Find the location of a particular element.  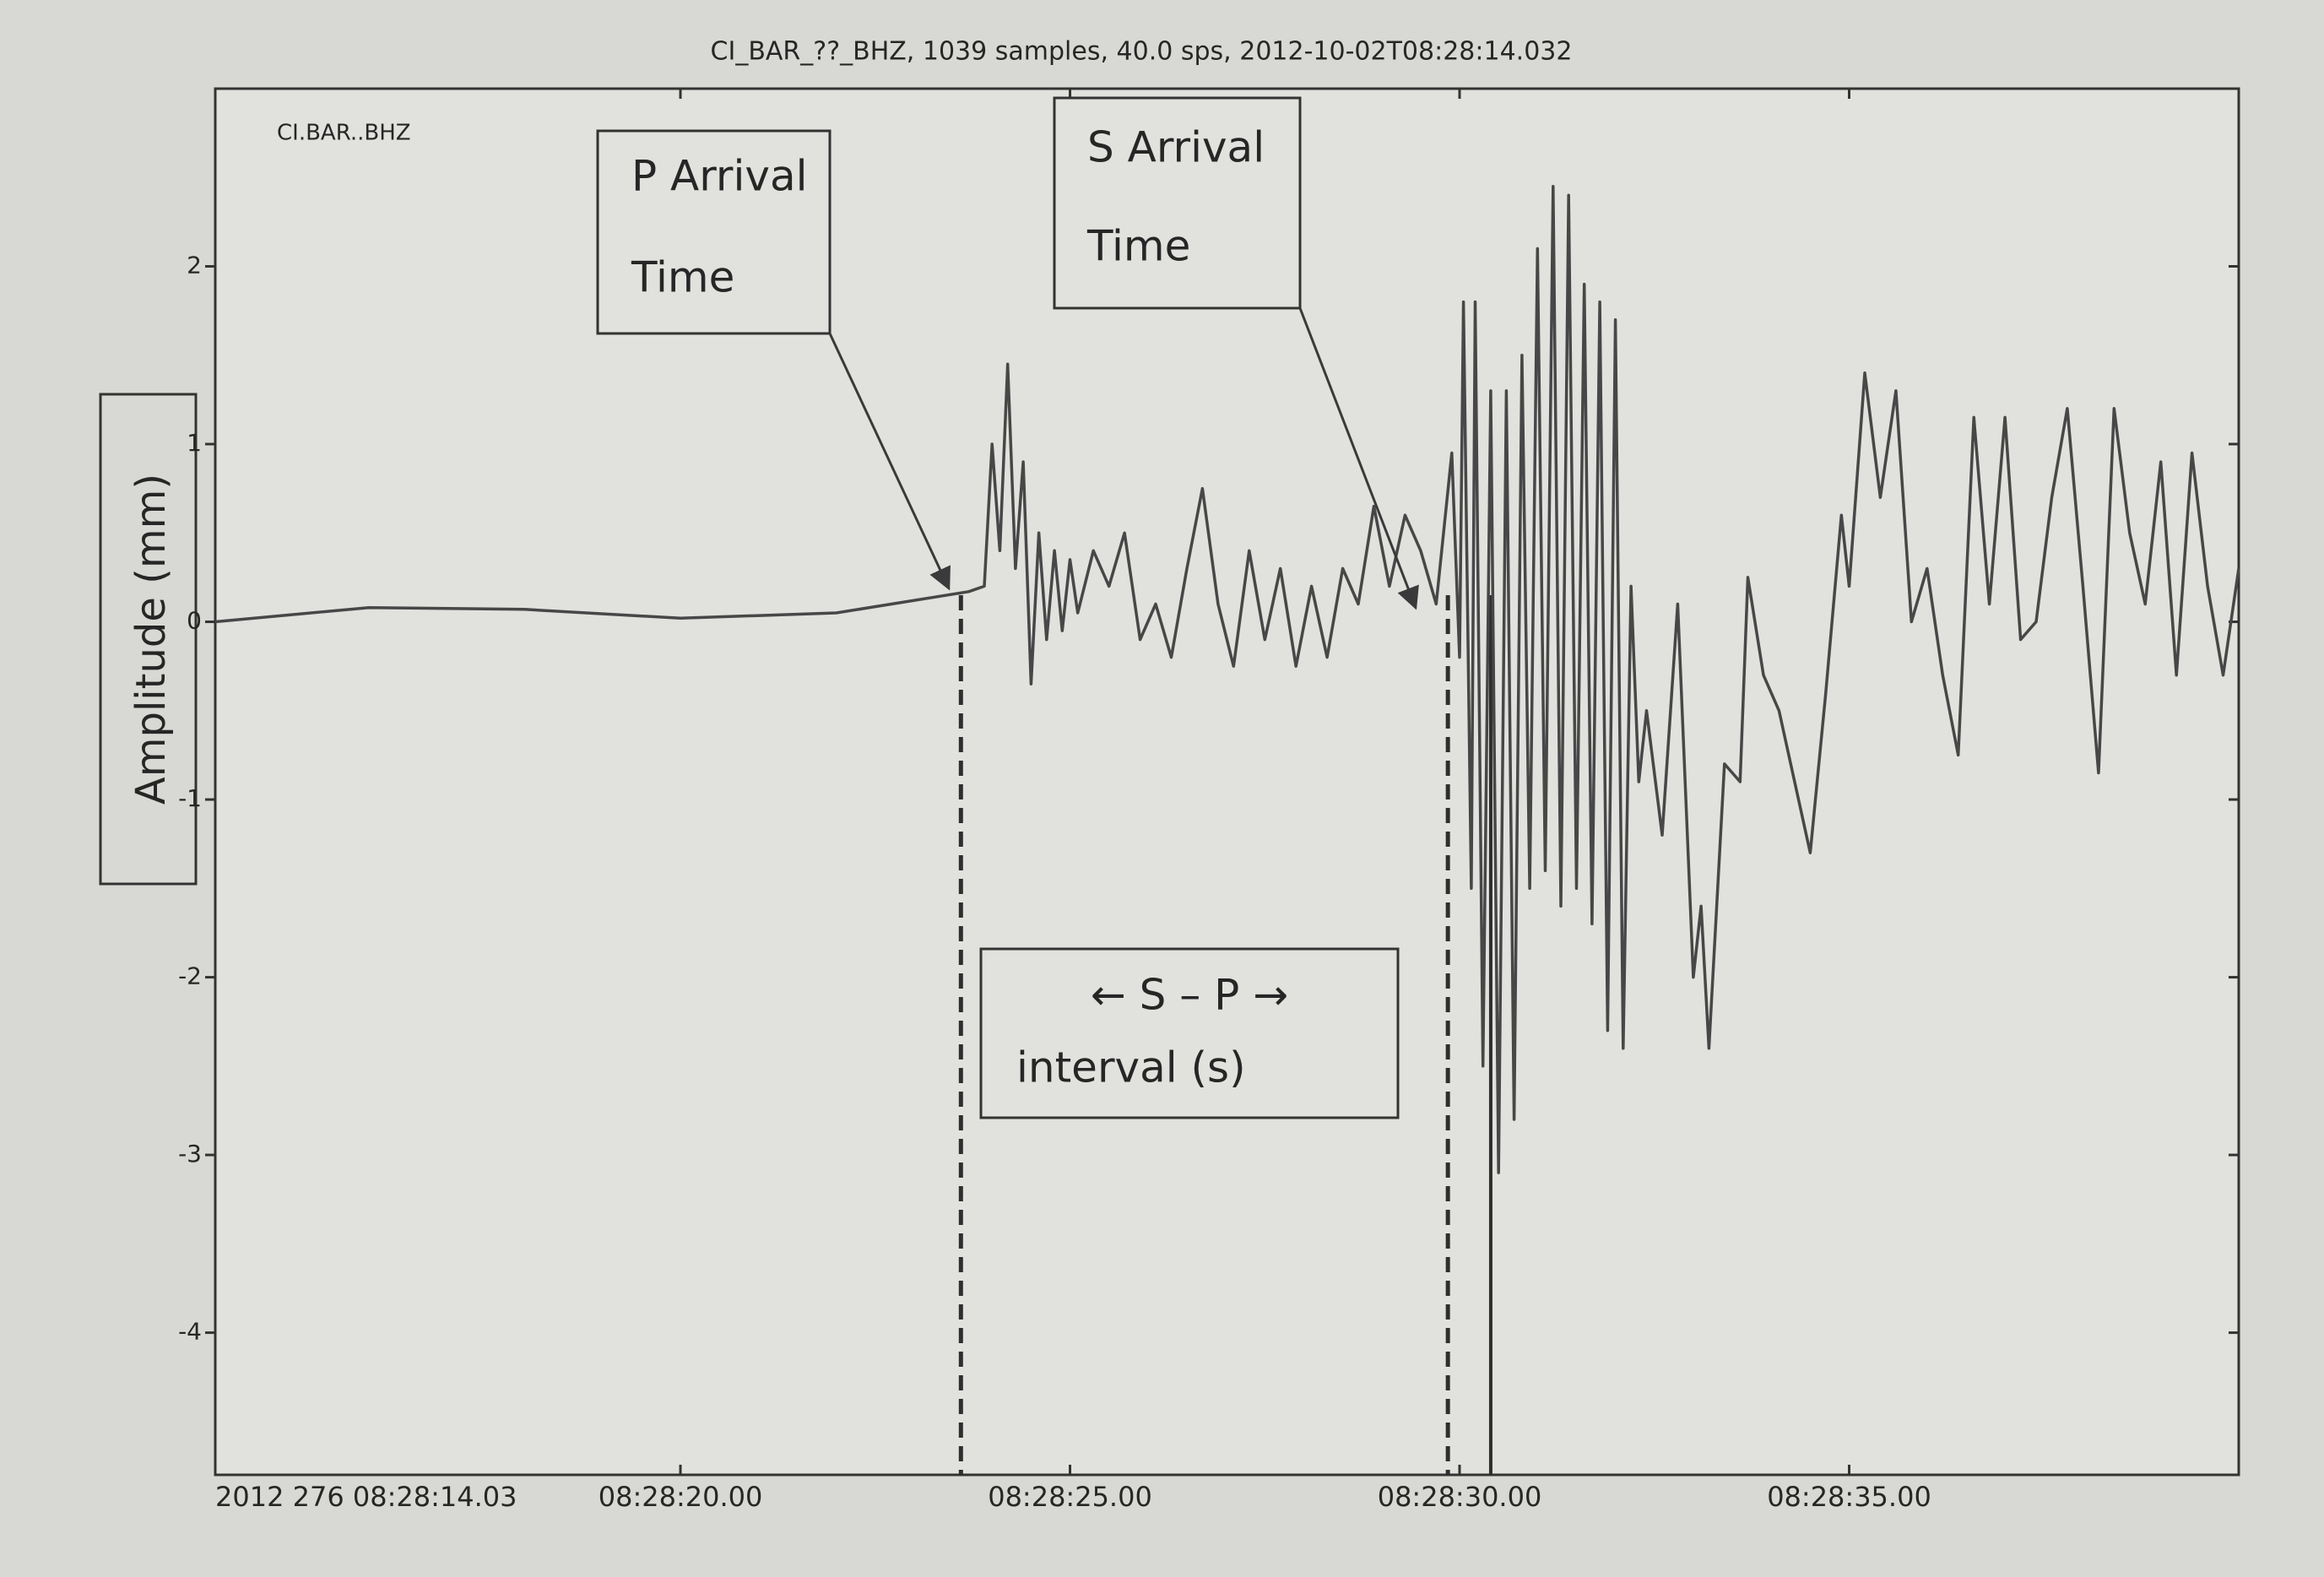

s-label: Time is located at coordinates (1138, 247).